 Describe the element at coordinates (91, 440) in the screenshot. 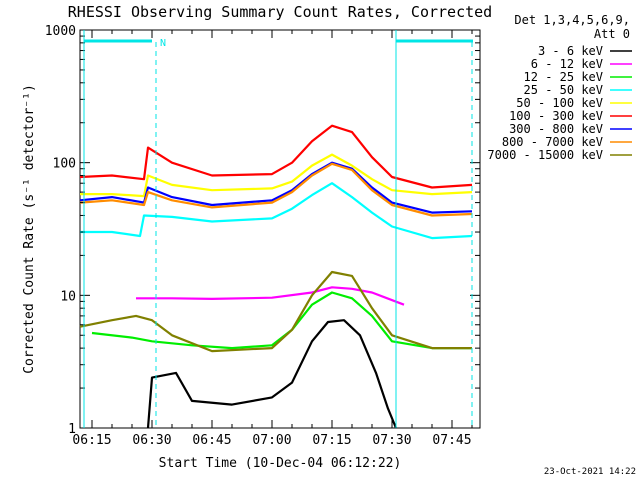

I see `x-tick-label-1: 06:15` at that location.